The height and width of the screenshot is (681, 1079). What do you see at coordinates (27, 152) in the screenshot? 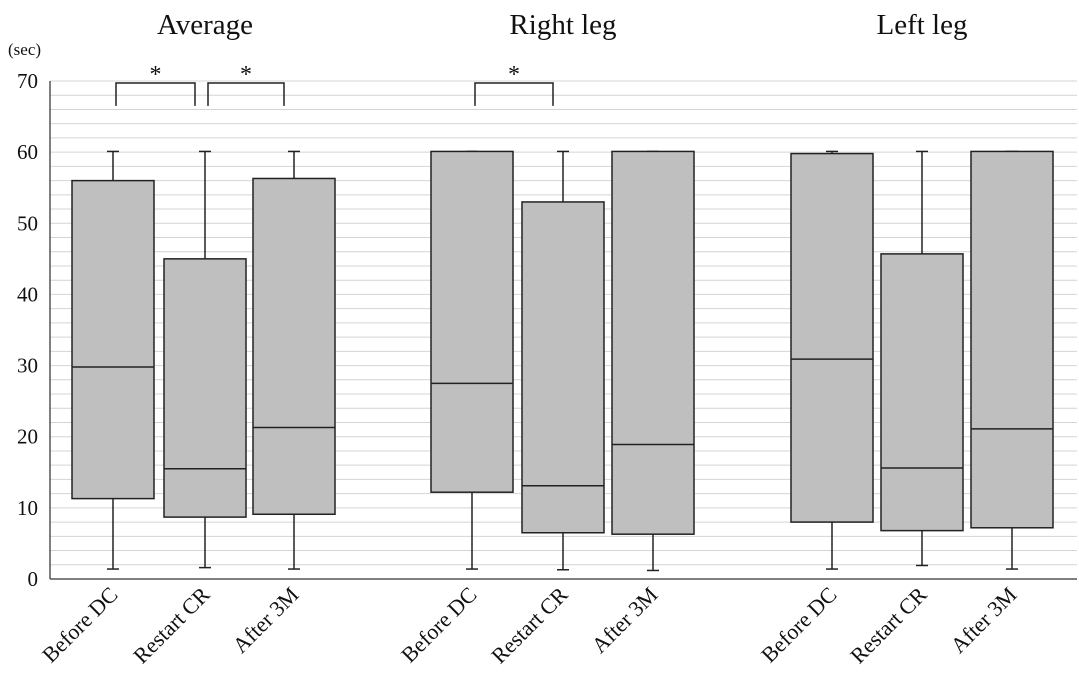
I see `y-tick-label: 60` at bounding box center [27, 152].